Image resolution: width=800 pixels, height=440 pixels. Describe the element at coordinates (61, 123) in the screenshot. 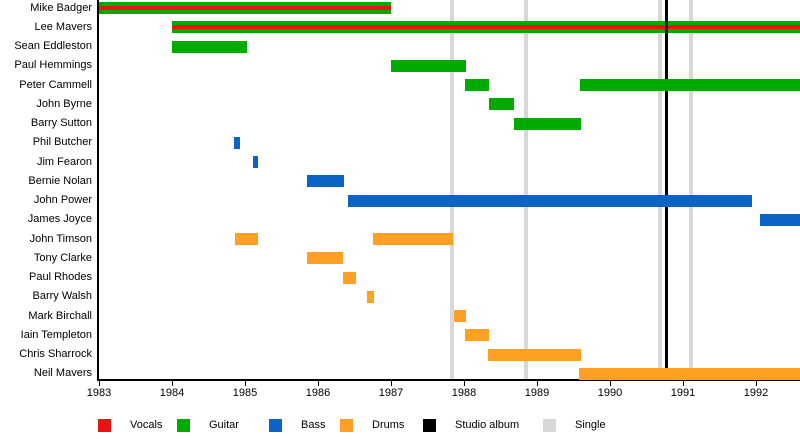

I see `member-label-barry-sutton: Barry Sutton` at that location.